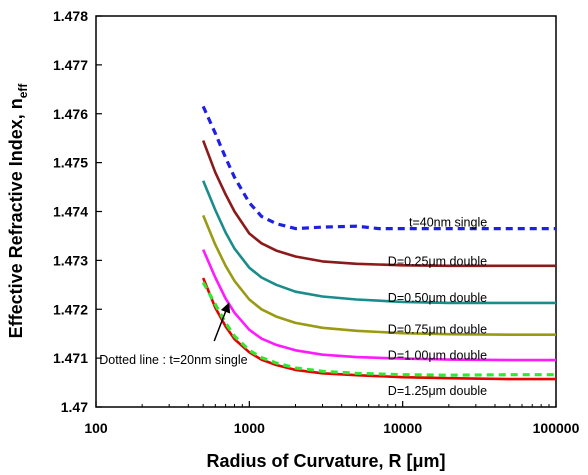 Image resolution: width=588 pixels, height=475 pixels. I want to click on x-axis-title: Radius of Curvature, R [μm], so click(325, 461).